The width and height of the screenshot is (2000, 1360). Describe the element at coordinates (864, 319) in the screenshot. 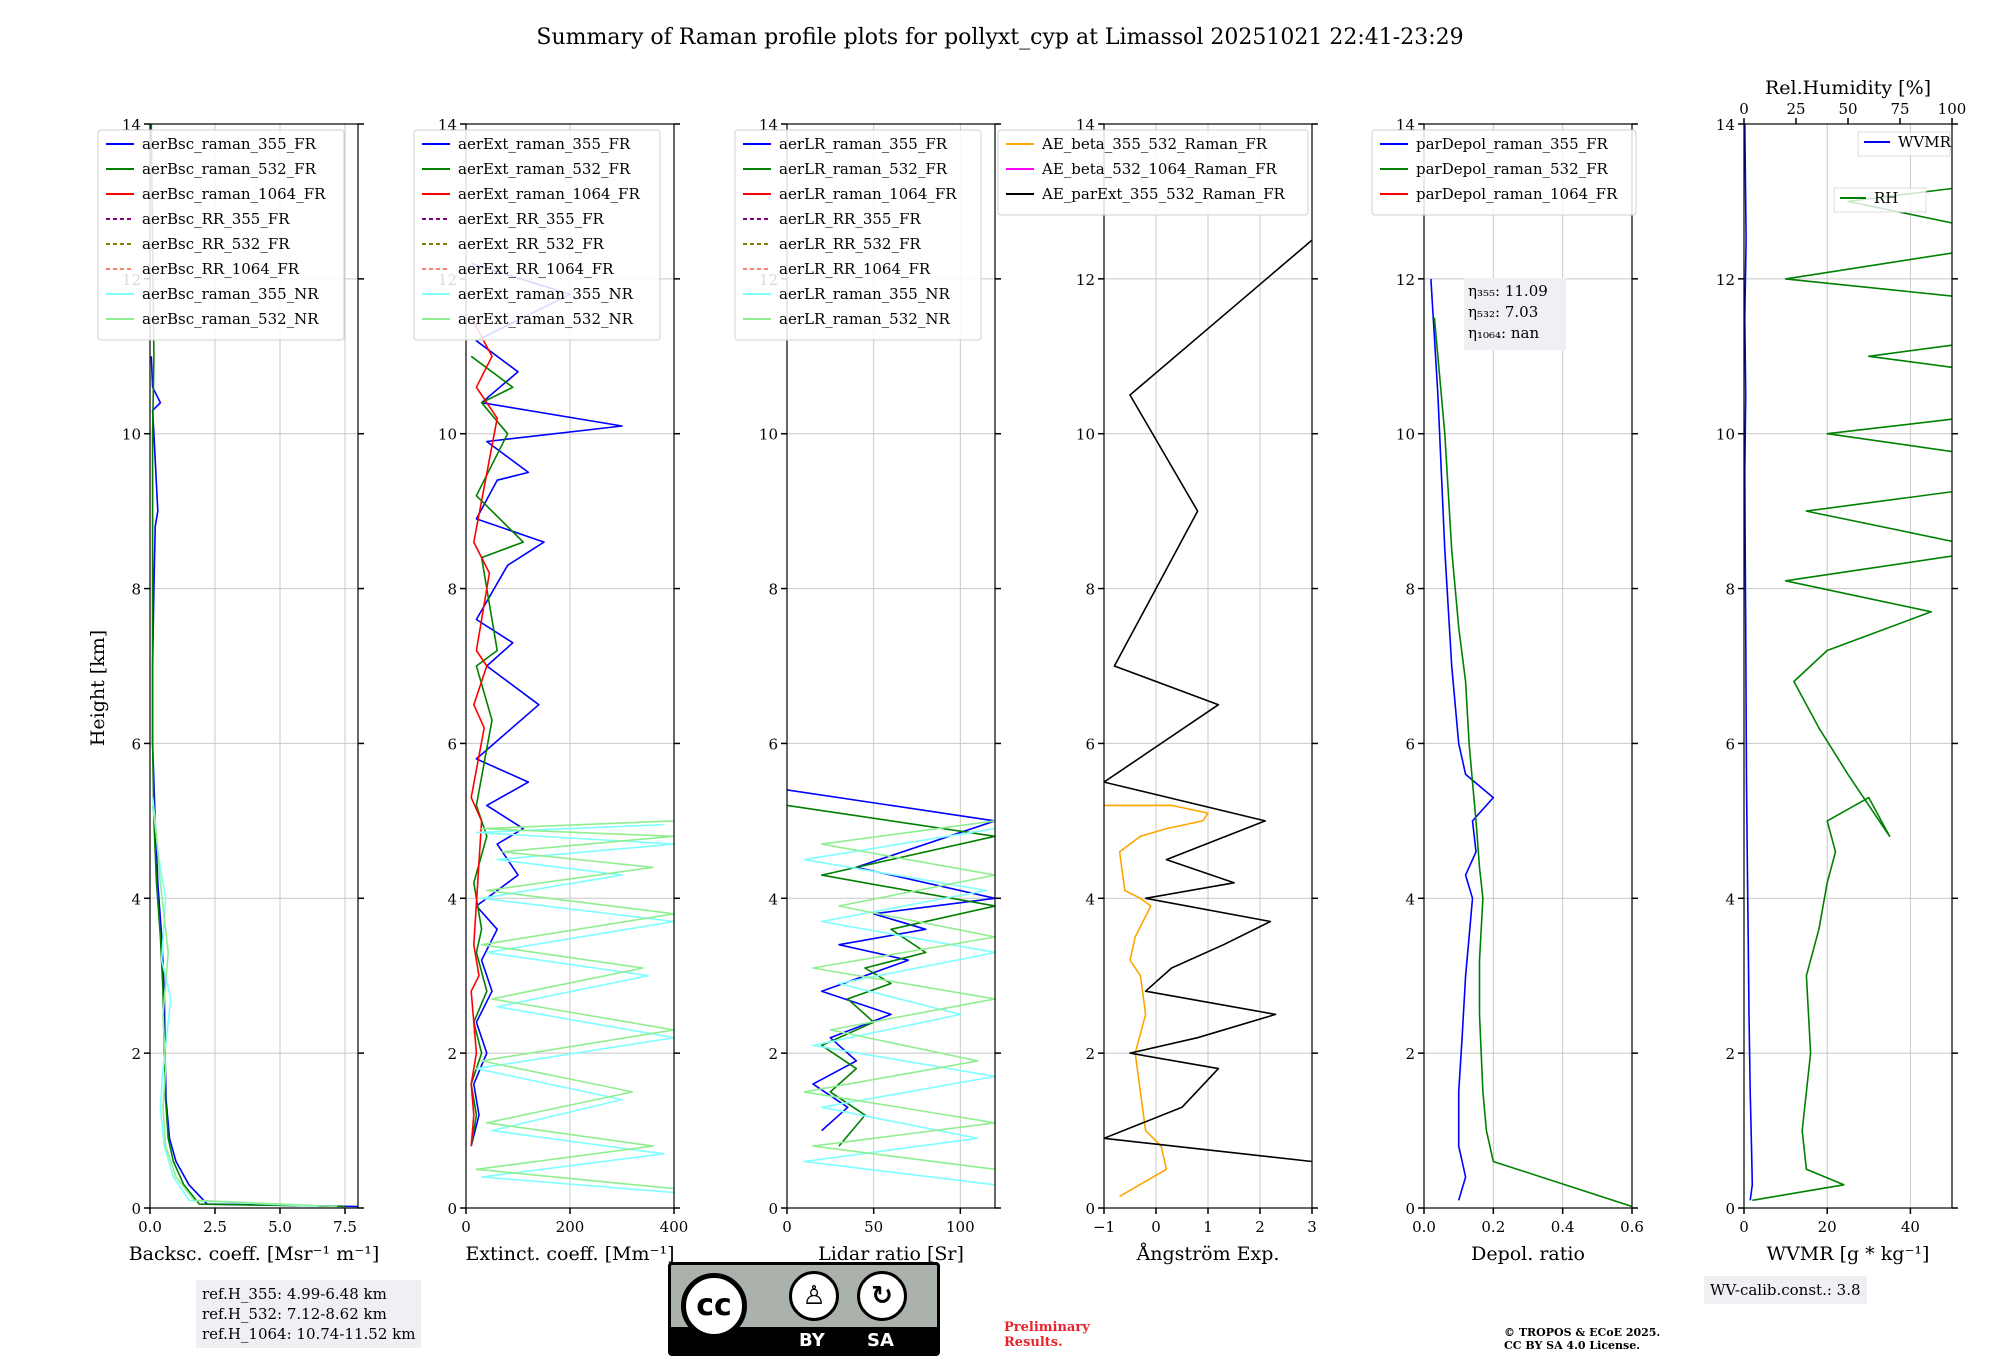

I see `legend-label-aerLR_raman_532_NR: aerLR_raman_532_NR` at that location.